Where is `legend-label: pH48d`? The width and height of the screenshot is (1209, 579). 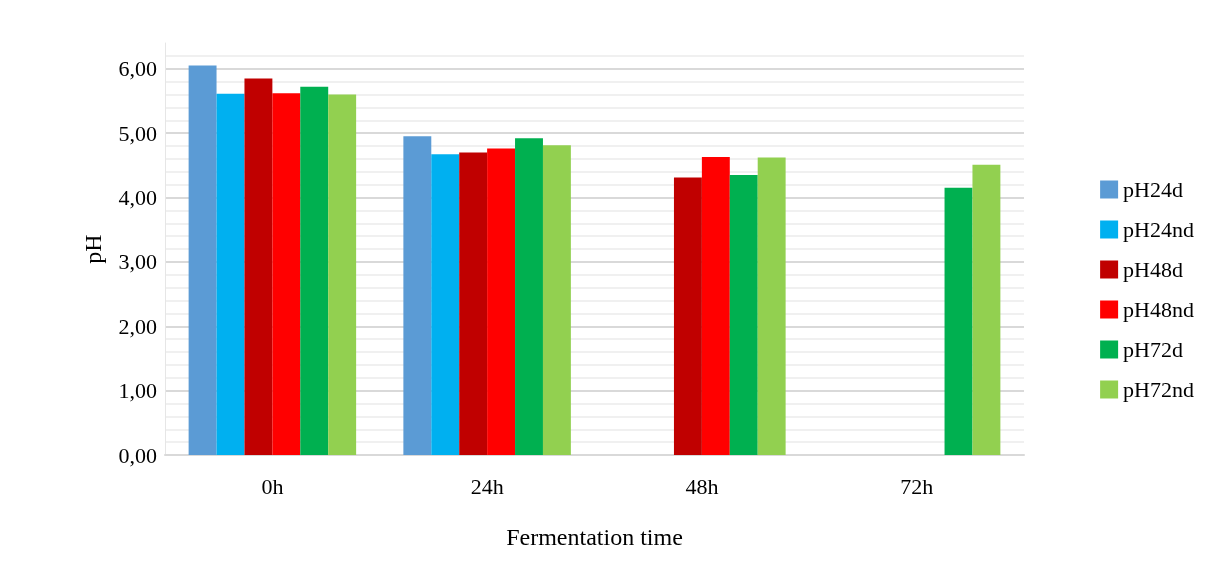 legend-label: pH48d is located at coordinates (1153, 269).